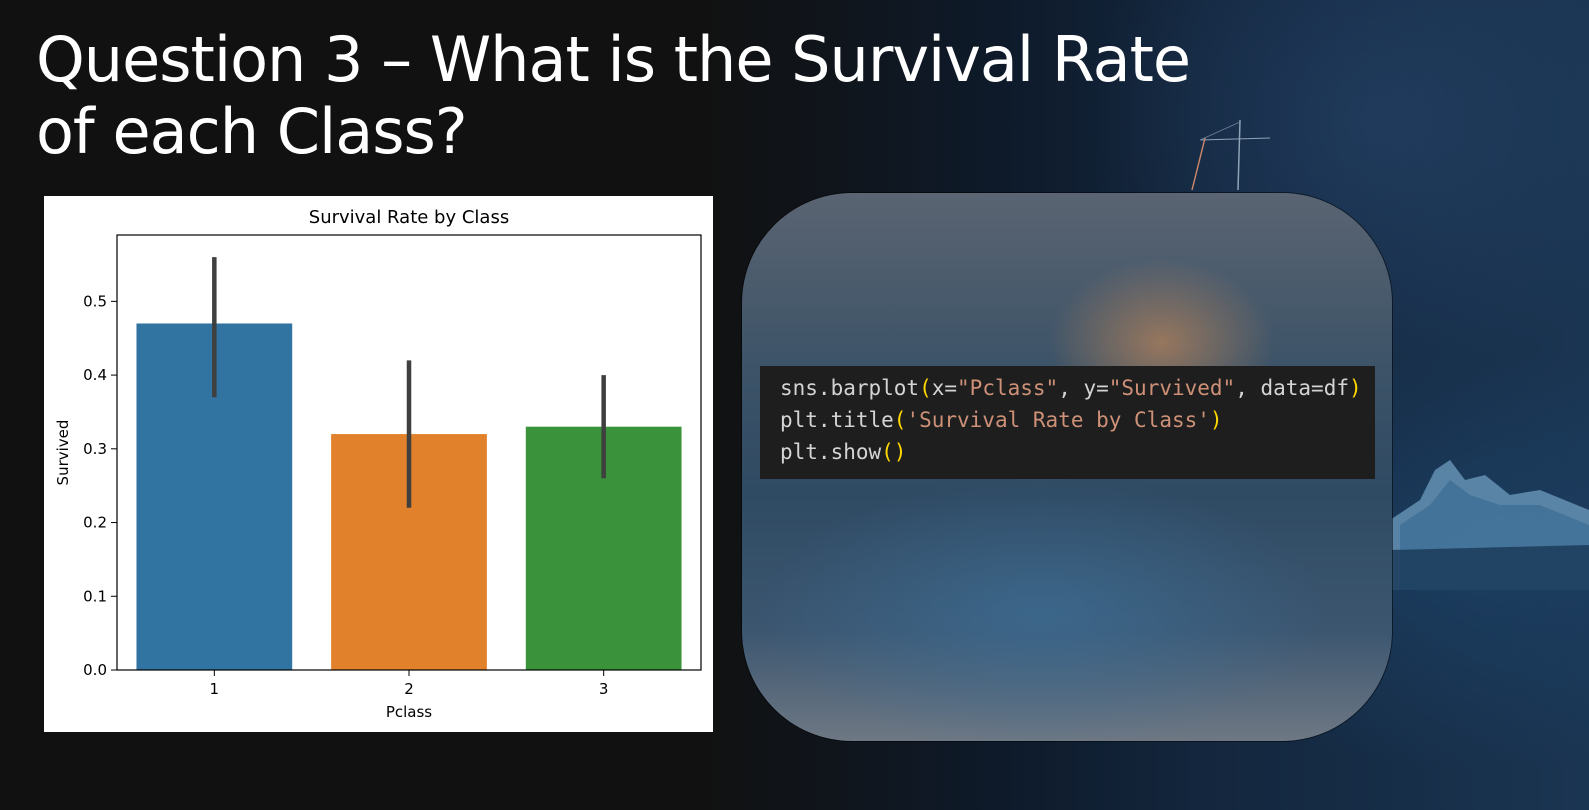 The image size is (1589, 810). I want to click on y-tick-label: 0.3, so click(95, 449).